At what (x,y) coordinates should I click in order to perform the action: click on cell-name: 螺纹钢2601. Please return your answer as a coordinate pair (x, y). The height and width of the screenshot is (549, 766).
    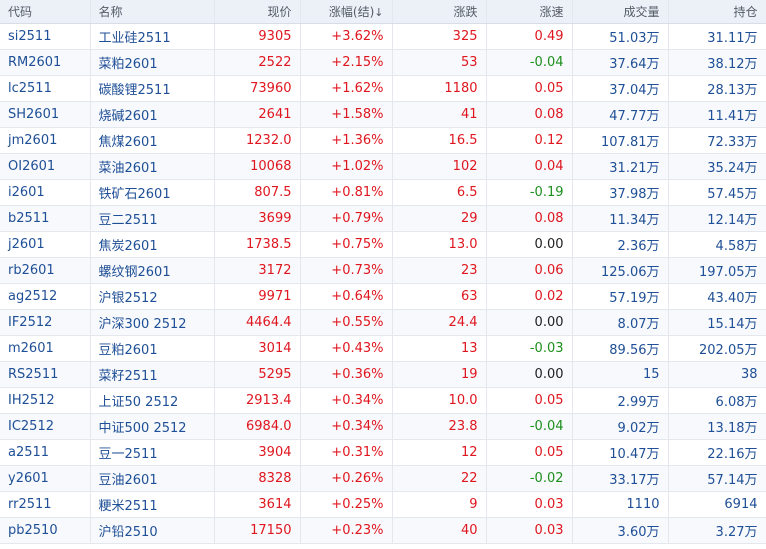
    Looking at the image, I should click on (152, 270).